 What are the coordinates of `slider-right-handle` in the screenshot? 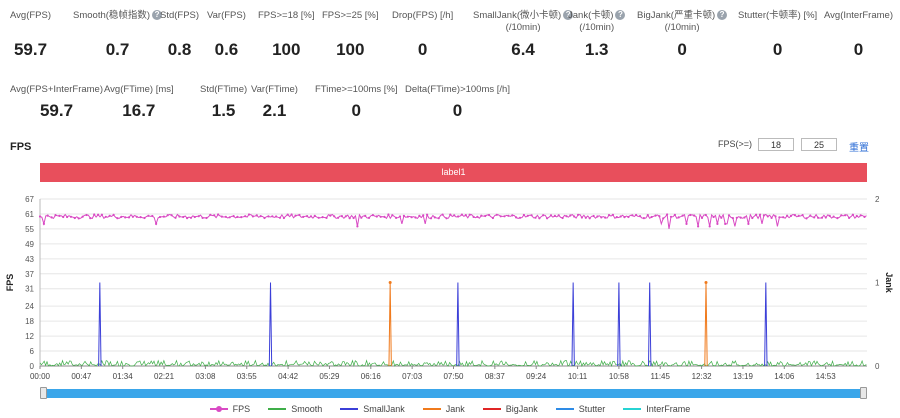 It's located at (863, 393).